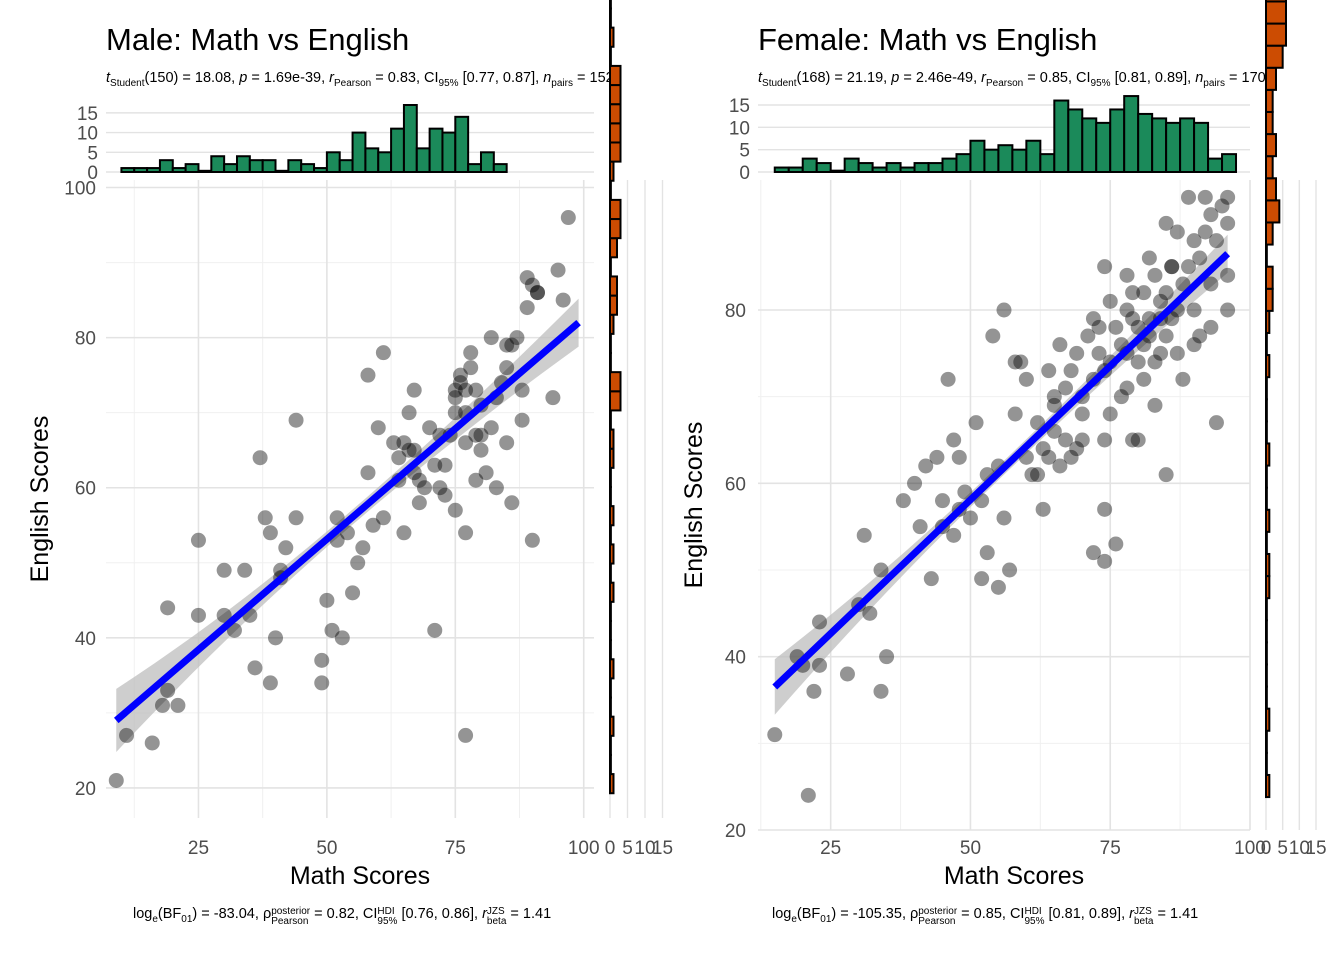  I want to click on stat-df: (150) = 18.08,, so click(192, 78).